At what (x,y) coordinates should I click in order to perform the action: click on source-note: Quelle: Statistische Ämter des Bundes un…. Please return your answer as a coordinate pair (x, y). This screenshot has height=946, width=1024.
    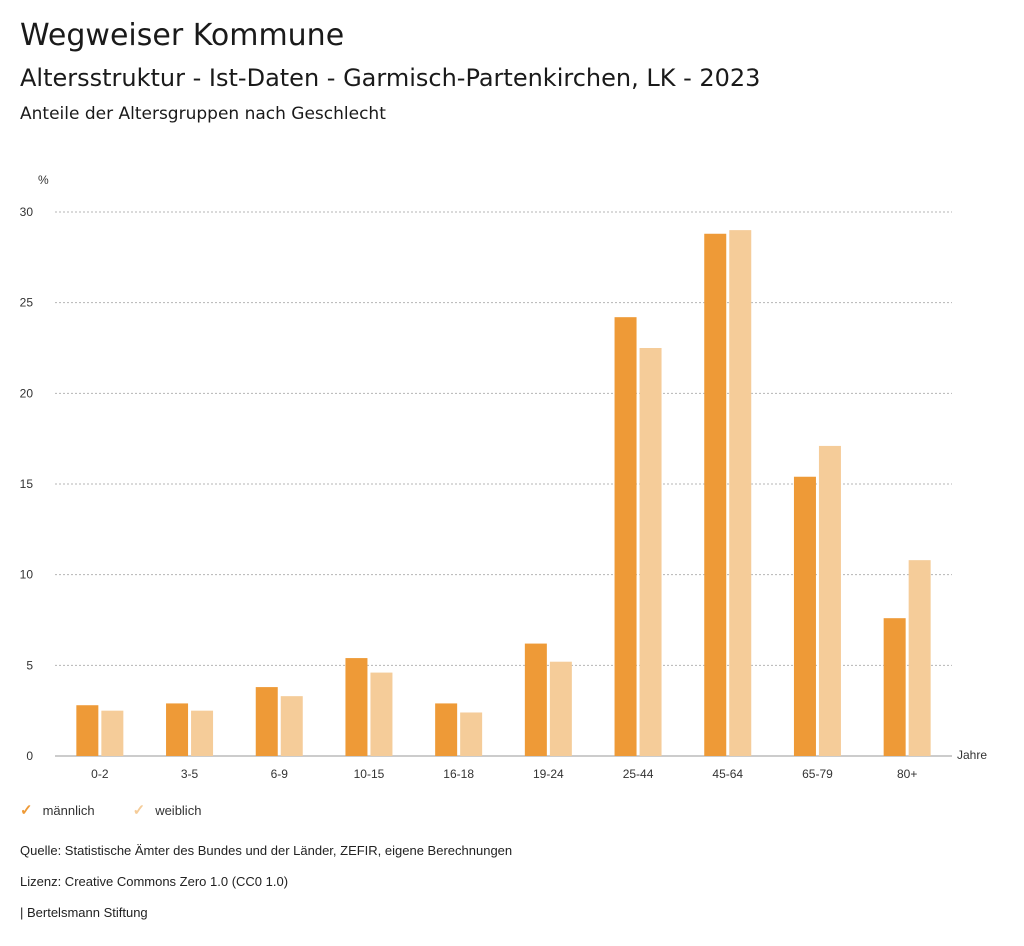
    Looking at the image, I should click on (266, 850).